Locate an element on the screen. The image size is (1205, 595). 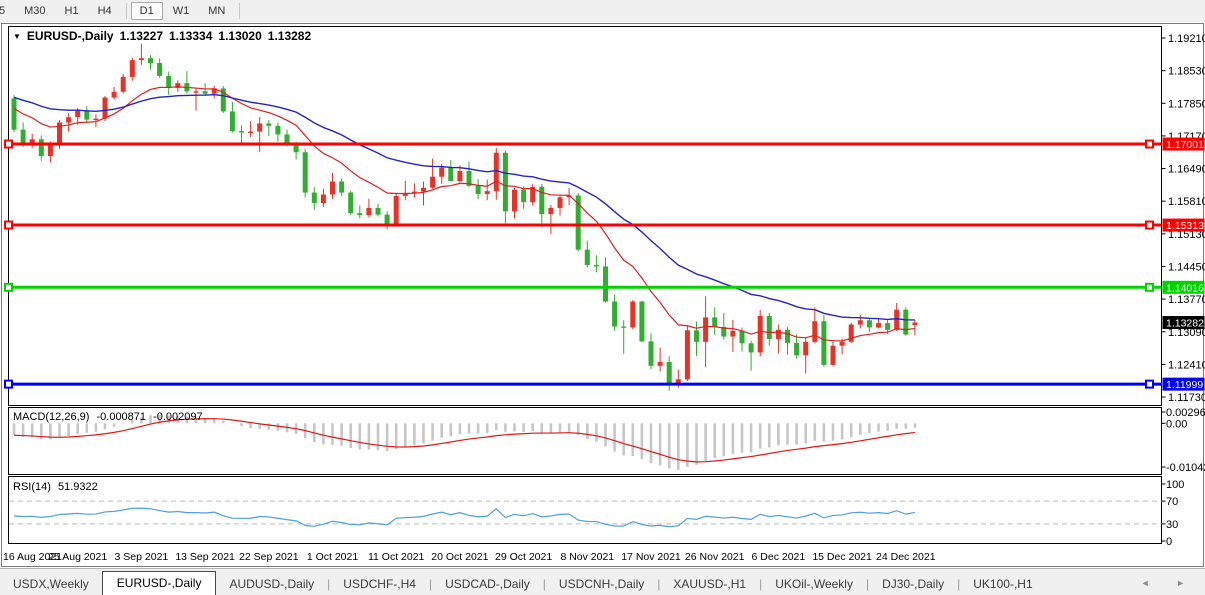
tabbar-nav: ◄ ► is located at coordinates (1169, 583).